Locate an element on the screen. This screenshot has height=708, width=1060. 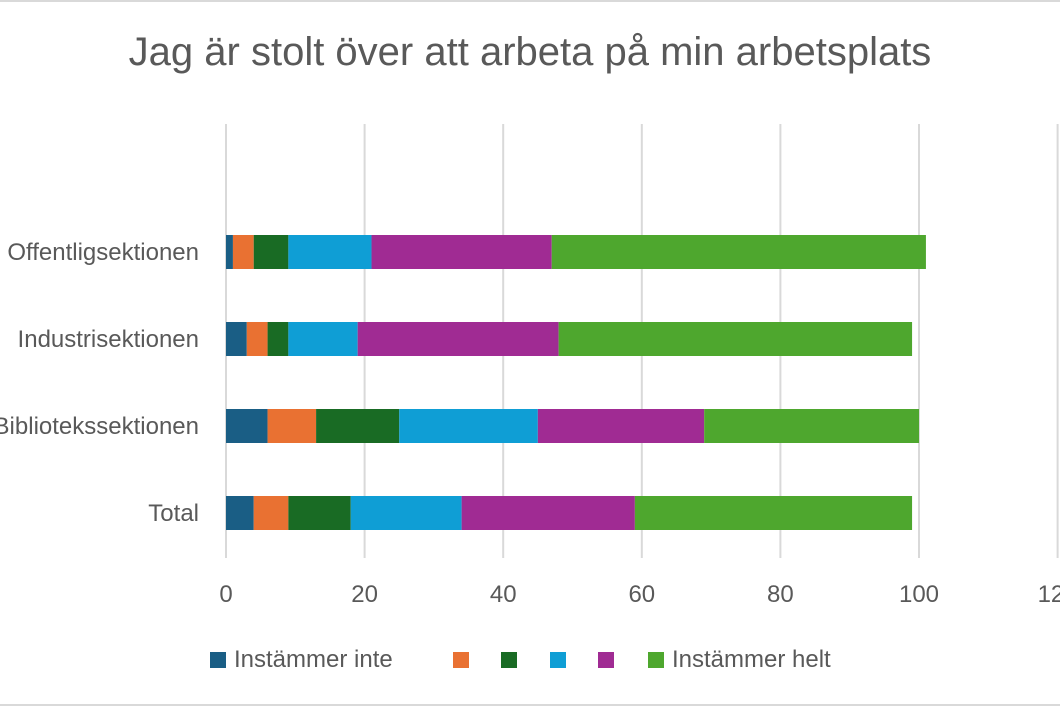
category-label: Industrisektionen is located at coordinates (108, 339).